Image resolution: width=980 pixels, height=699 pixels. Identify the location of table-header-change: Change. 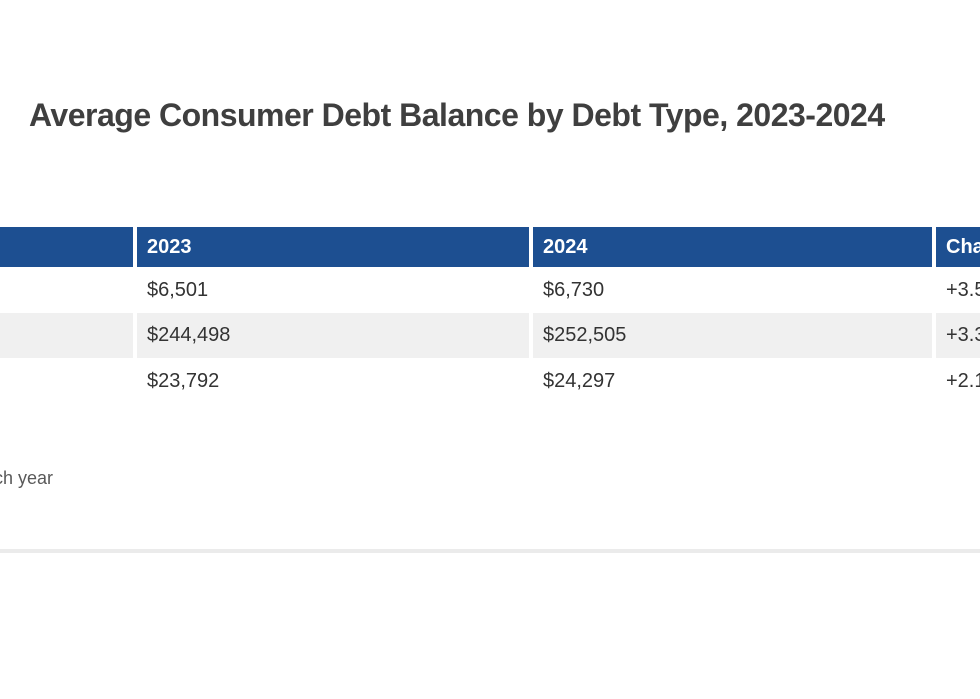
(956, 247).